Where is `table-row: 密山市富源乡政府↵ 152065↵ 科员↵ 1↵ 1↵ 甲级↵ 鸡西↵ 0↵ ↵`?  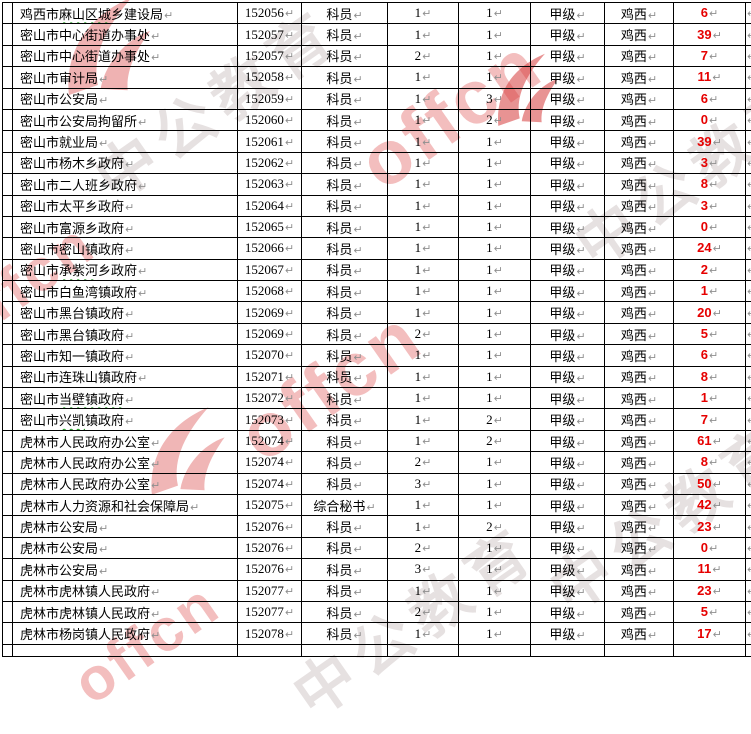
table-row: 密山市富源乡政府↵ 152065↵ 科员↵ 1↵ 1↵ 甲级↵ 鸡西↵ 0↵ ↵ is located at coordinates (377, 226).